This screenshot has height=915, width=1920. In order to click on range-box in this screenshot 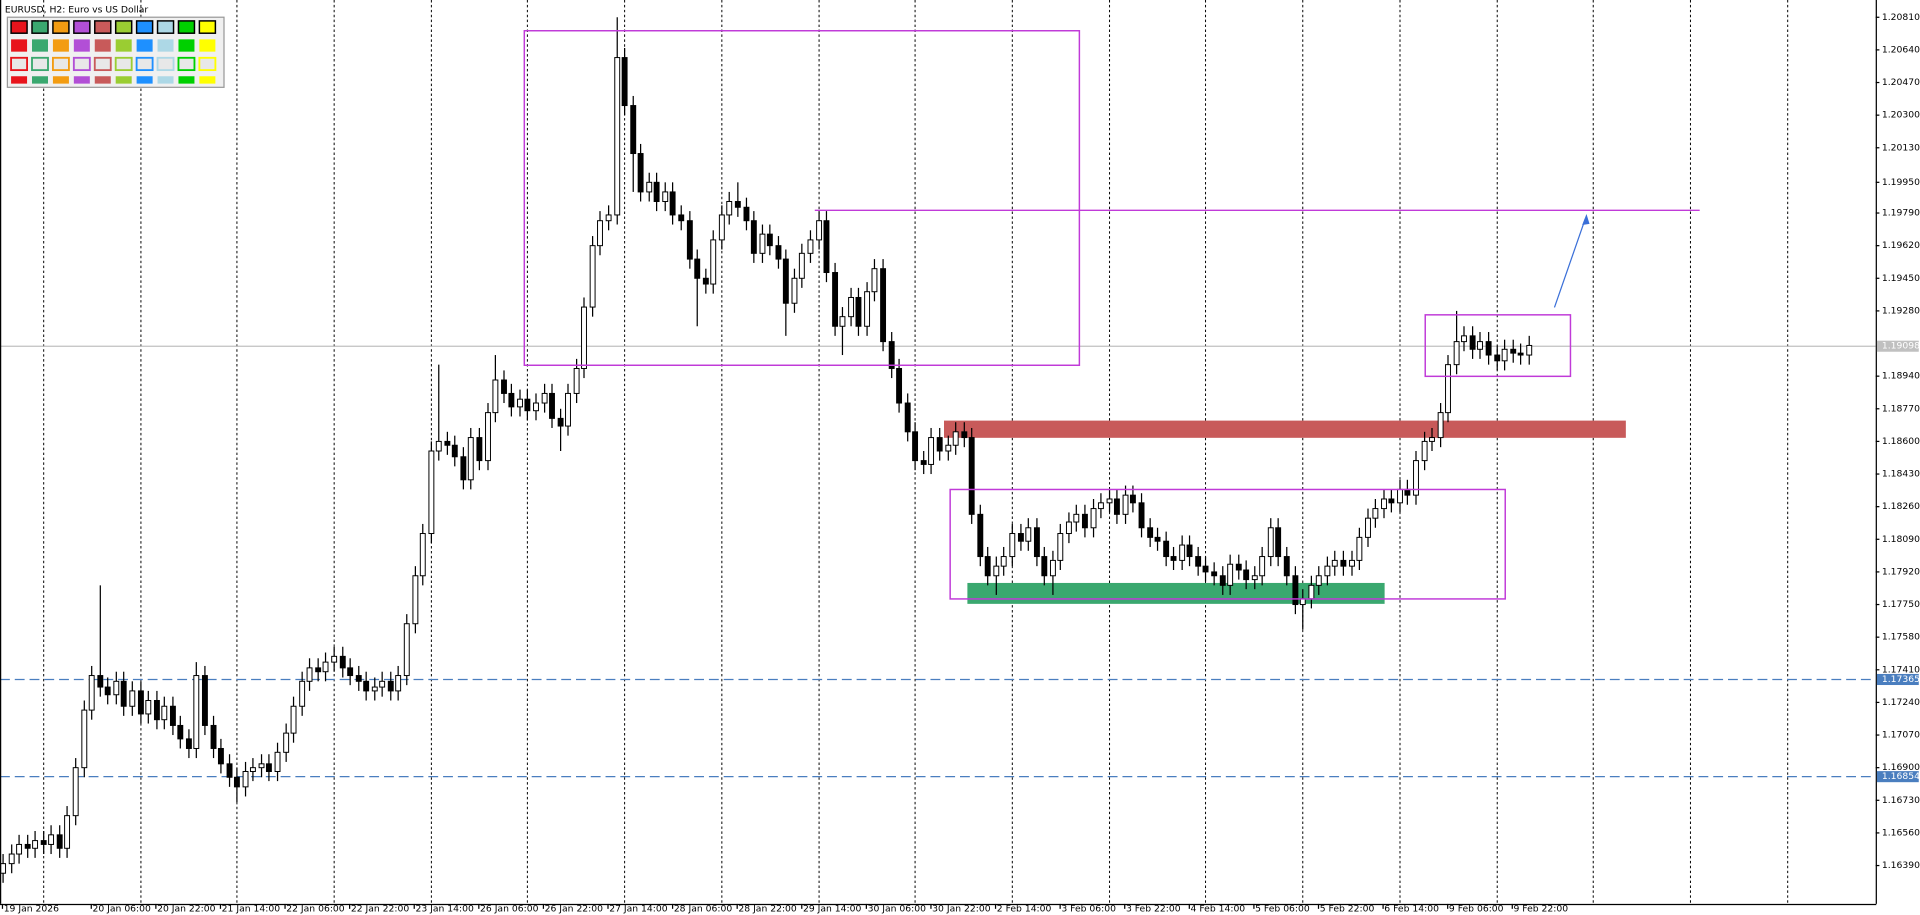, I will do `click(1227, 544)`.